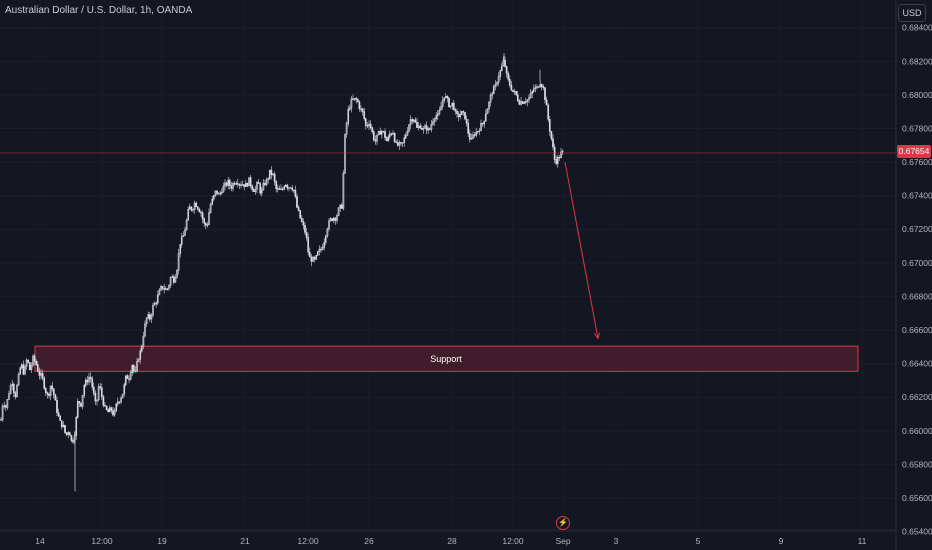 This screenshot has height=550, width=932. What do you see at coordinates (917, 464) in the screenshot?
I see `price-tick-label: 0.65800` at bounding box center [917, 464].